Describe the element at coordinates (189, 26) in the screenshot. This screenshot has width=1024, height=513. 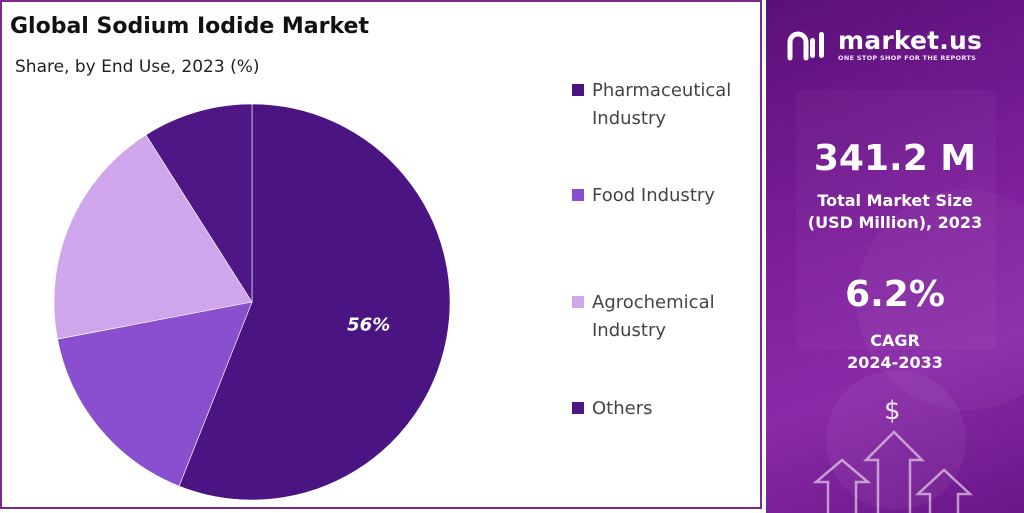
I see `chart-title: Global Sodium Iodide Market` at that location.